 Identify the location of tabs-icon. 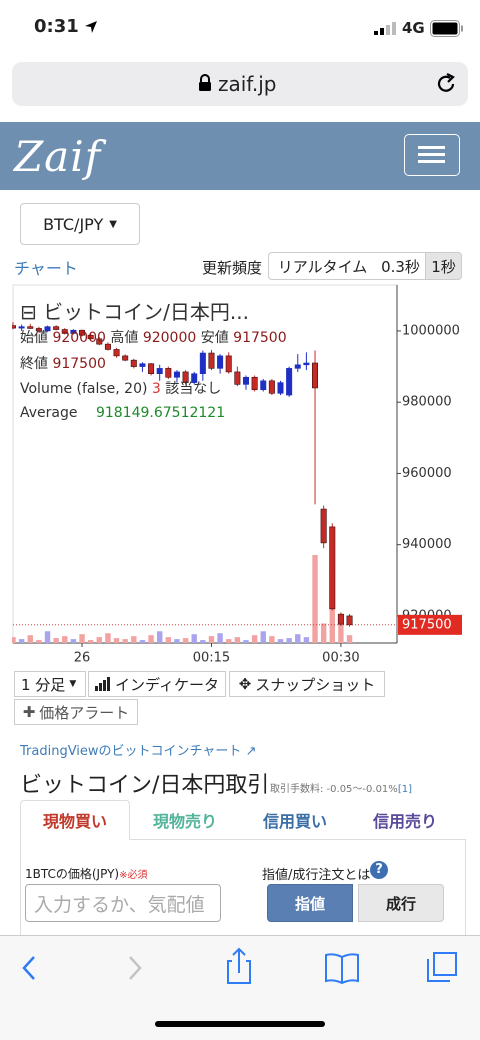
(442, 967).